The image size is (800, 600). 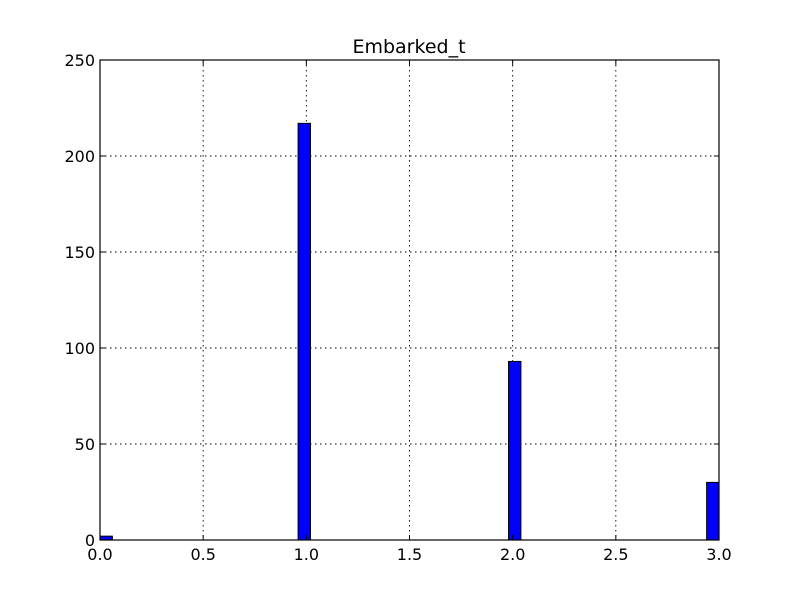 I want to click on x-tick-label: 0.0, so click(x=99, y=554).